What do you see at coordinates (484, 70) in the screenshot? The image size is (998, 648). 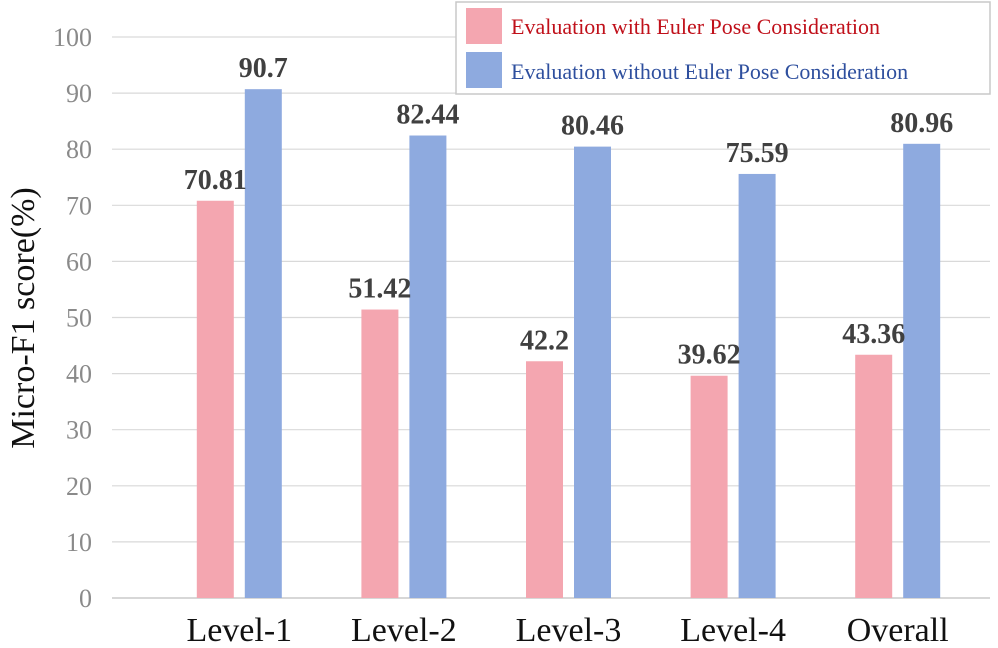 I see `legend-swatch-without-pose` at bounding box center [484, 70].